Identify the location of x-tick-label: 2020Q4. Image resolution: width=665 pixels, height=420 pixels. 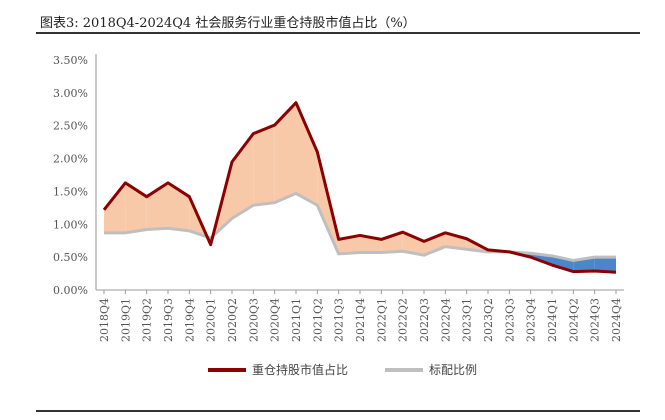
(275, 320).